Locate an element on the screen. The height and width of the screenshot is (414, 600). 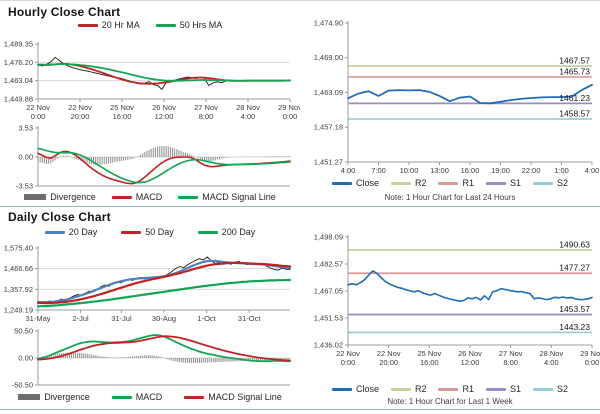
svg-text: 20:00 is located at coordinates (388, 362).